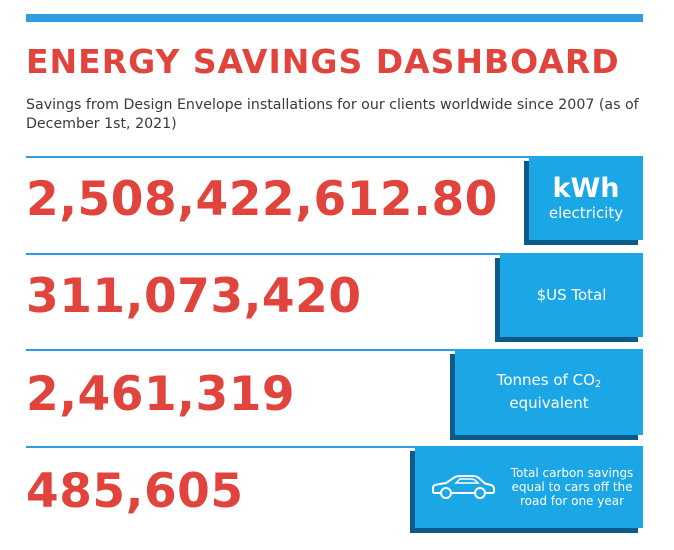 The height and width of the screenshot is (550, 674). I want to click on unit-badge-usd: $US Total, so click(571, 295).